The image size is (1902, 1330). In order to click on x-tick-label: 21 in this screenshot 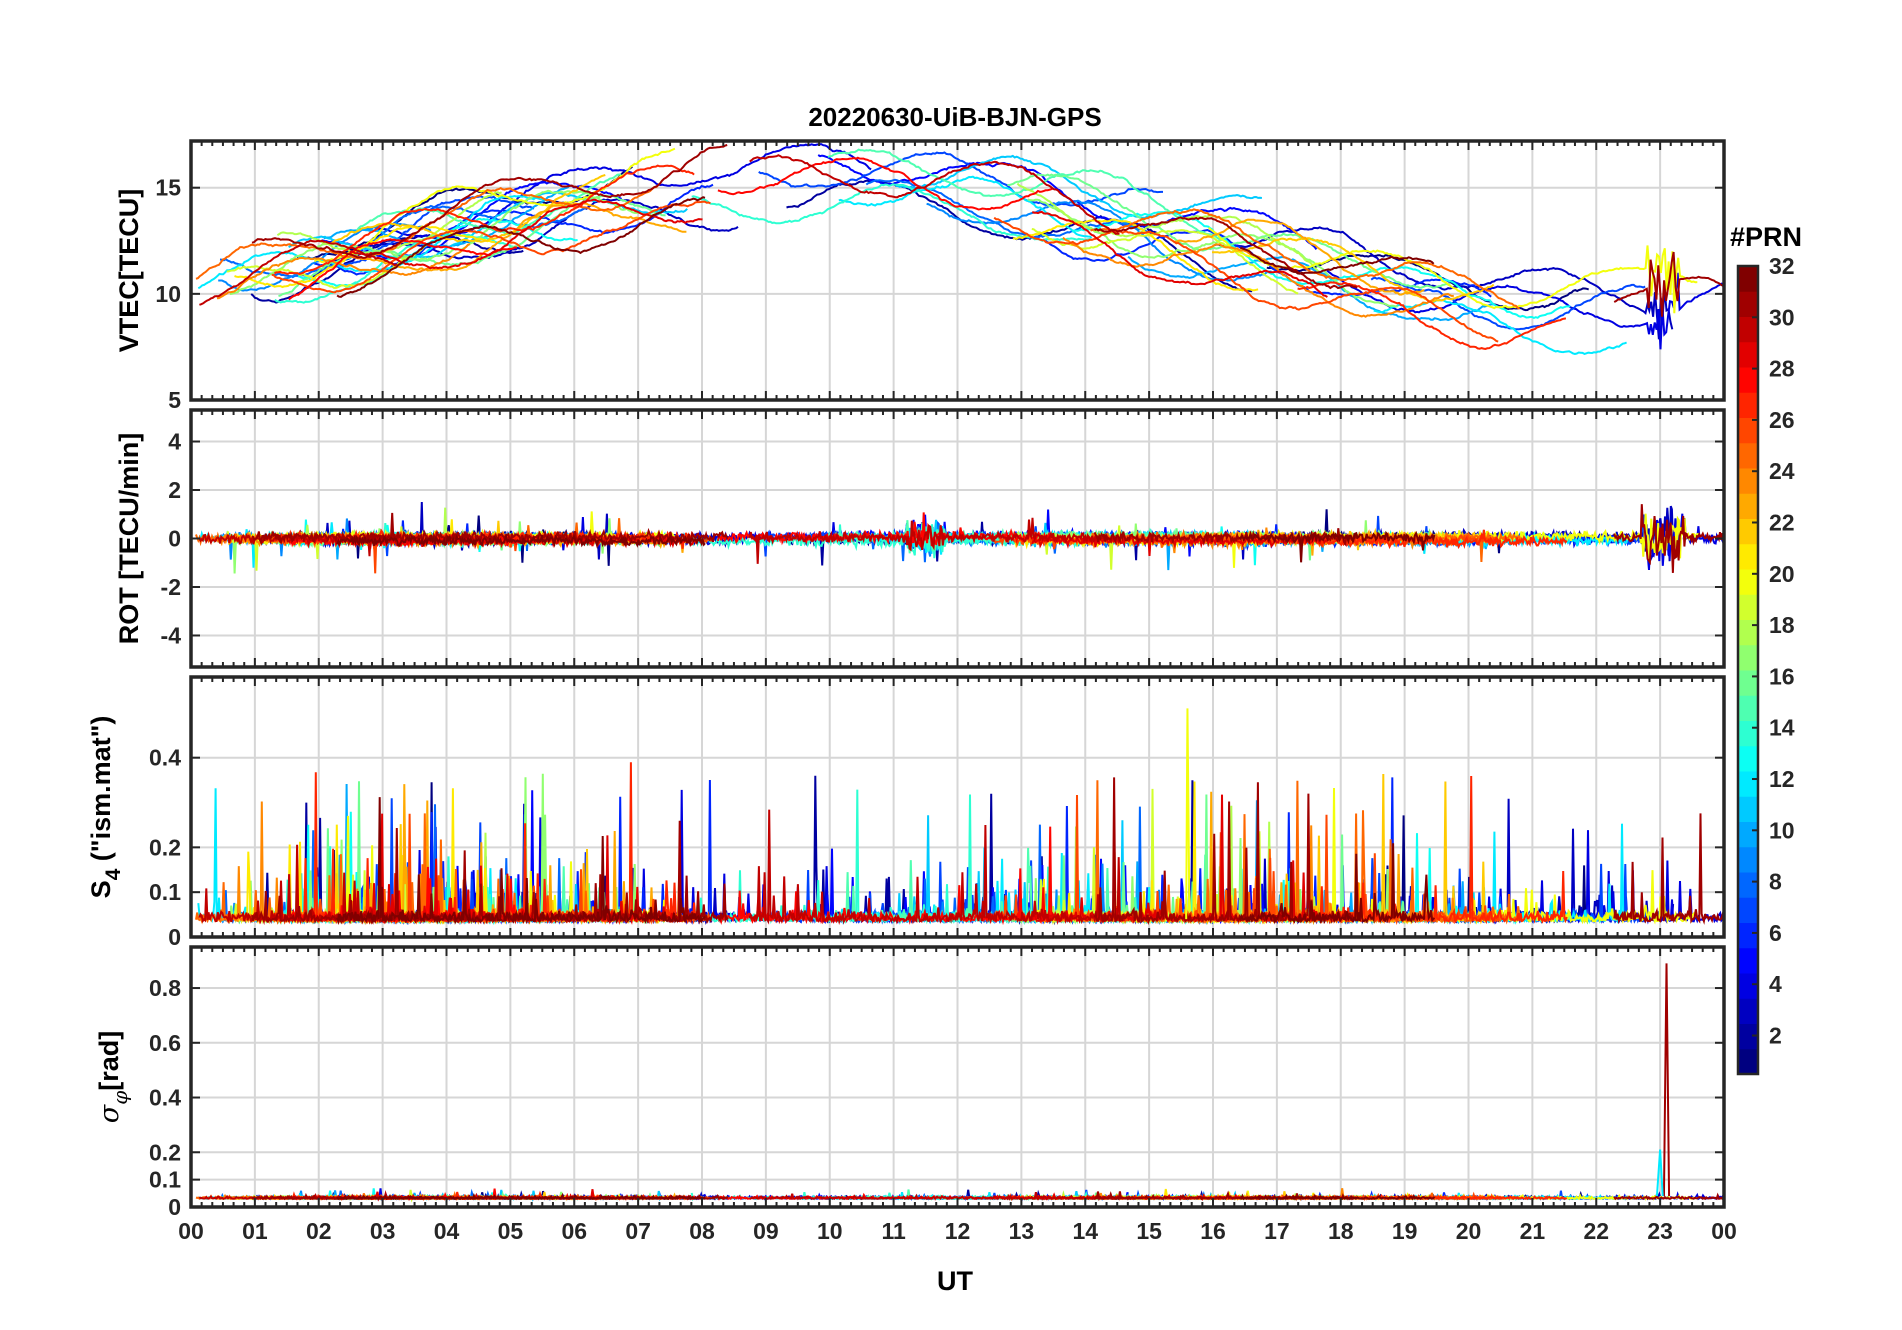, I will do `click(1533, 1231)`.